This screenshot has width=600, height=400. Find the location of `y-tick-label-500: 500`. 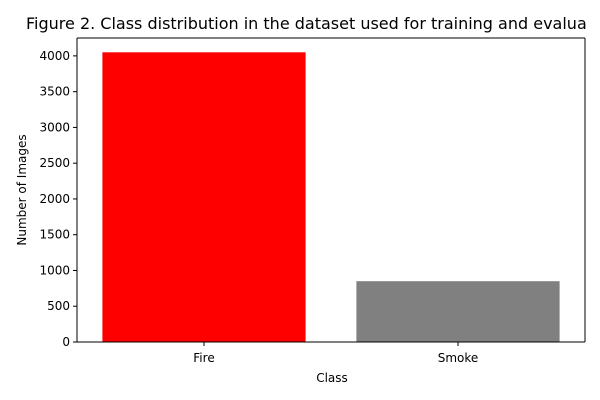

y-tick-label-500: 500 is located at coordinates (58, 306).